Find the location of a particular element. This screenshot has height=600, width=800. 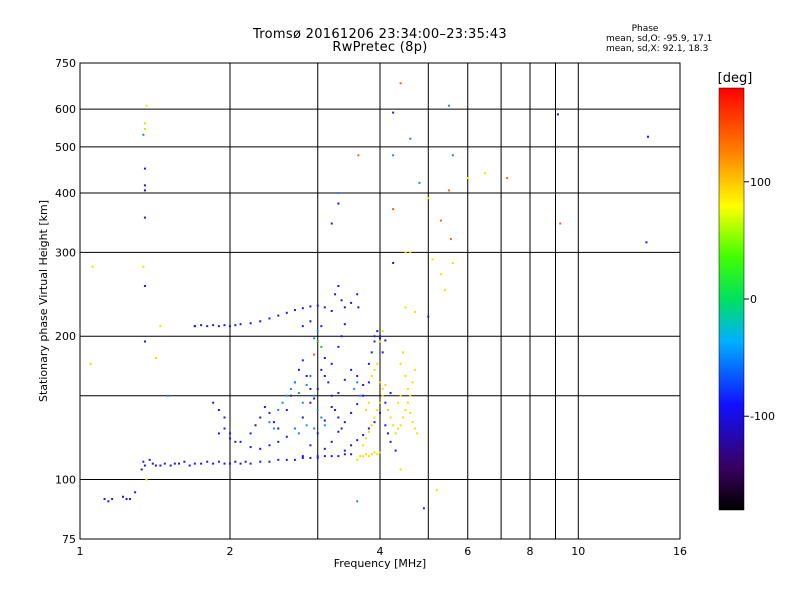

x-axis-label: Frequency [MHz] is located at coordinates (380, 563).